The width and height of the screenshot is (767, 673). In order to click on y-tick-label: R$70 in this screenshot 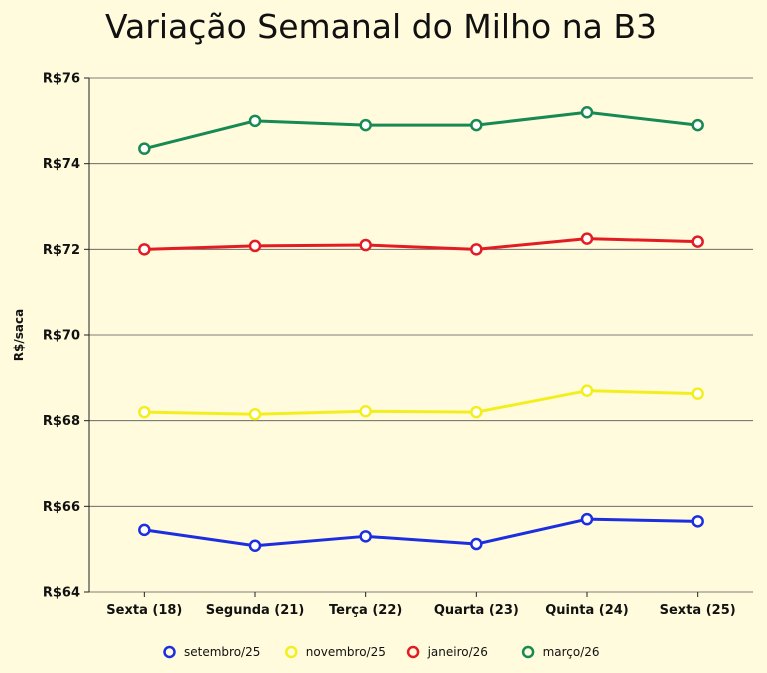, I will do `click(61, 336)`.